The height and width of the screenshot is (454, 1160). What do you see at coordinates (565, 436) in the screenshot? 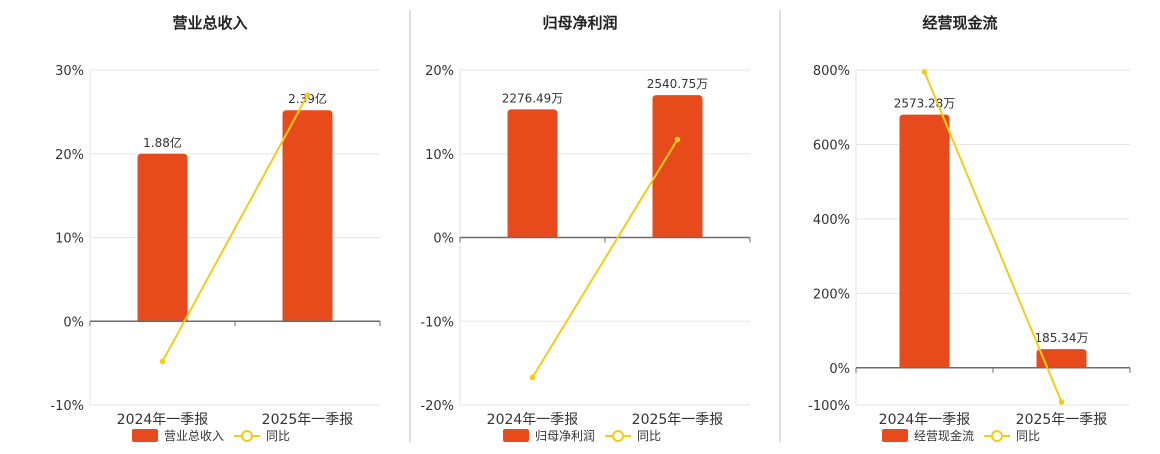
I see `legend-bar-label: 归母净利润` at bounding box center [565, 436].